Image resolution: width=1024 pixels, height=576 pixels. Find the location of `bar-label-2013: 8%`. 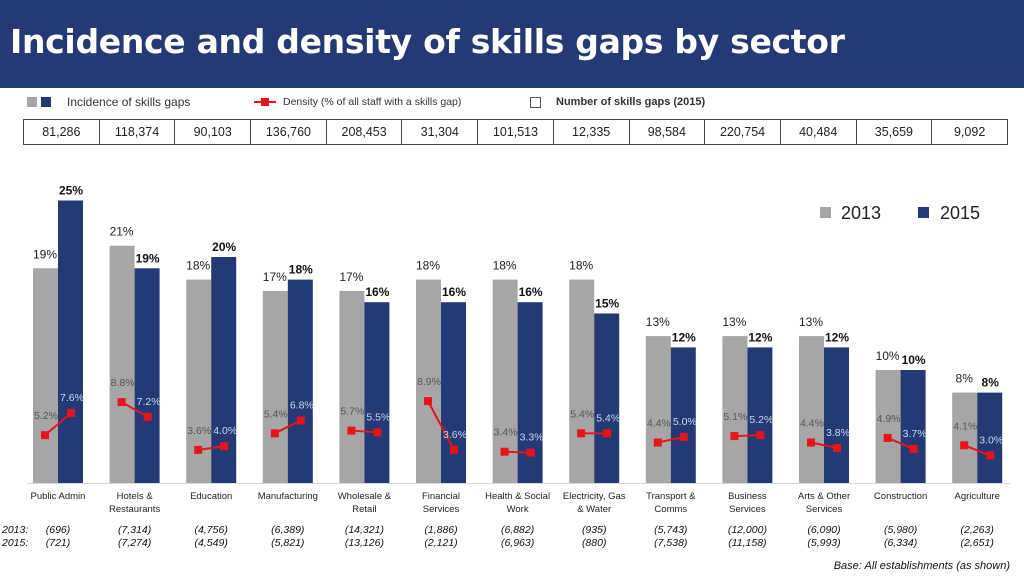

bar-label-2013: 8% is located at coordinates (965, 379).